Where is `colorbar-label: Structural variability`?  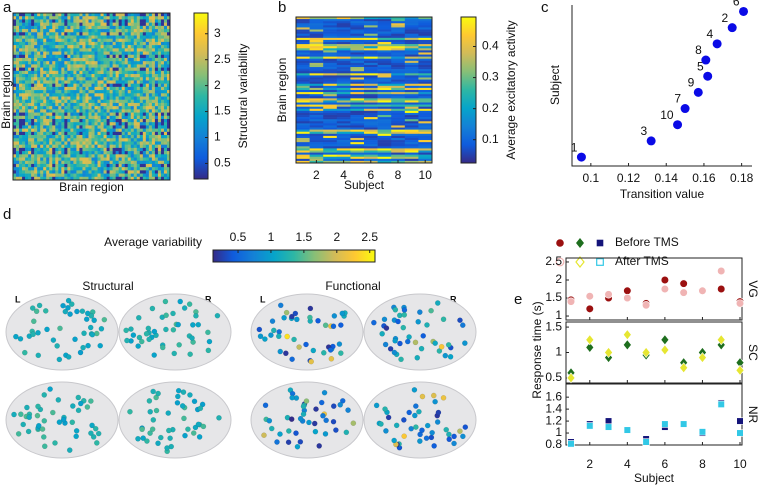 colorbar-label: Structural variability is located at coordinates (243, 96).